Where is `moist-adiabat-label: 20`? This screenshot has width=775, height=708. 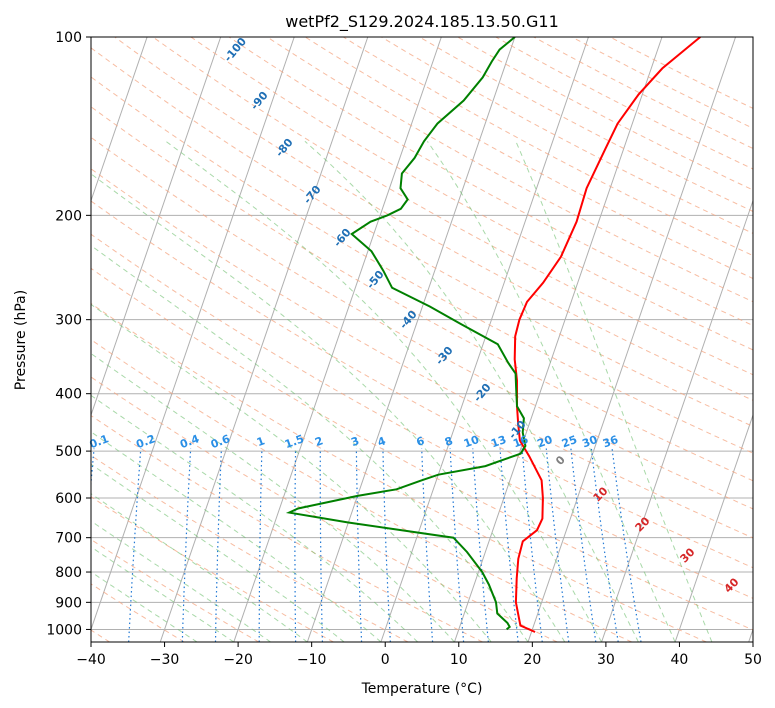 moist-adiabat-label: 20 is located at coordinates (643, 524).